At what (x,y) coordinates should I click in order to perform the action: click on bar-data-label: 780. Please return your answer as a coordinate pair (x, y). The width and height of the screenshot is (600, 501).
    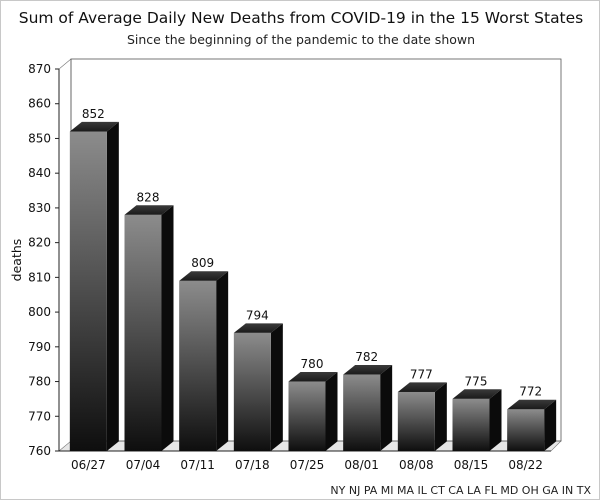
    Looking at the image, I should click on (312, 364).